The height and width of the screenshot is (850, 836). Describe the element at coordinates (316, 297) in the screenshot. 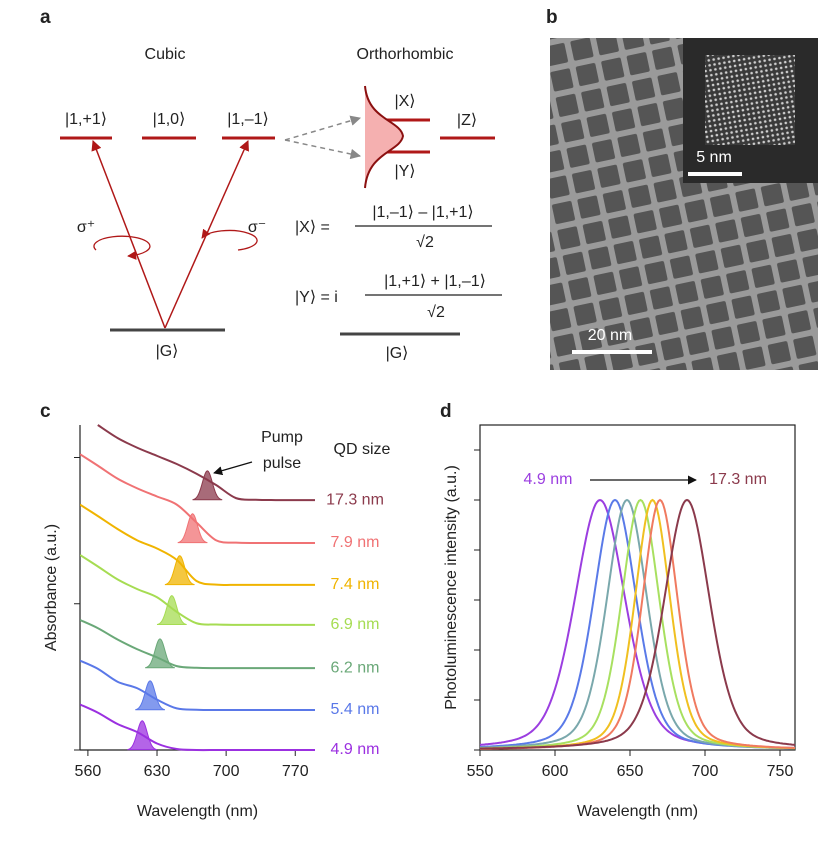

I see `equation: |Y⟩ = i` at that location.